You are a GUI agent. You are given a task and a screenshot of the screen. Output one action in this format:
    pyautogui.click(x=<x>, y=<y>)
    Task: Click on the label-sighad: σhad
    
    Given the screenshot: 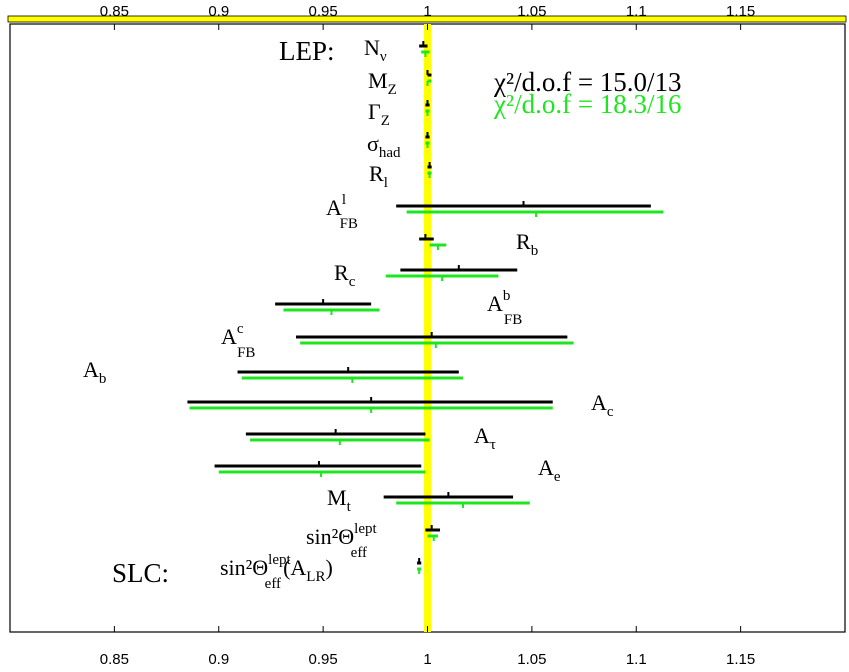 What is the action you would take?
    pyautogui.click(x=384, y=146)
    